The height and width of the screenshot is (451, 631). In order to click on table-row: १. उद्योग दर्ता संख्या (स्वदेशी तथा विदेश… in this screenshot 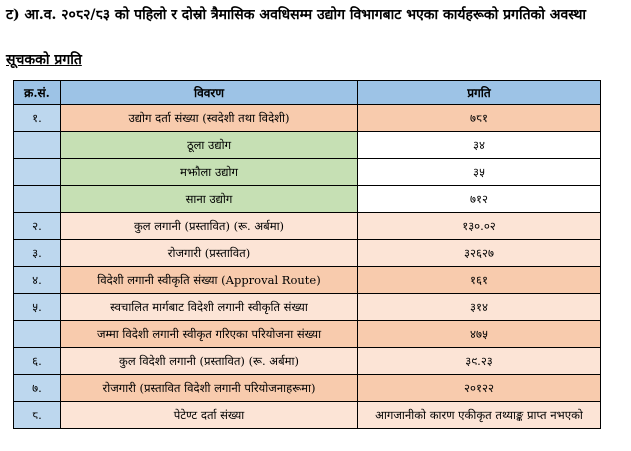, I will do `click(307, 118)`.